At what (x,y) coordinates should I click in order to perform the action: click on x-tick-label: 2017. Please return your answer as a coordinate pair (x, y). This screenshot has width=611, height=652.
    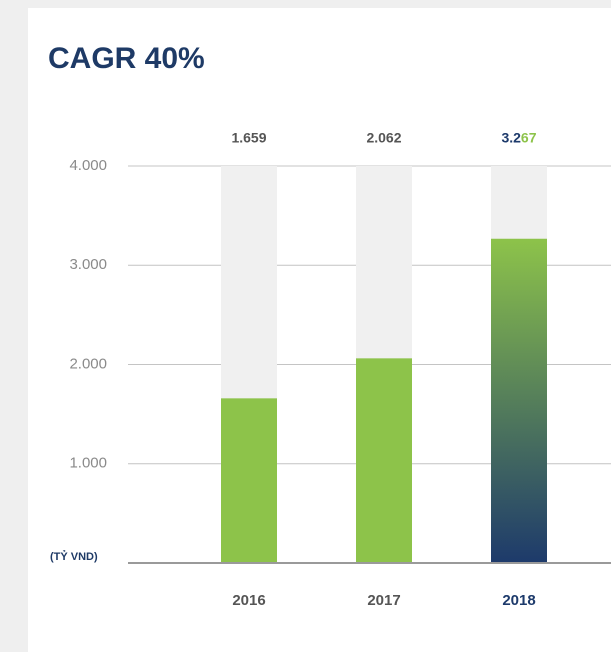
    Looking at the image, I should click on (383, 600).